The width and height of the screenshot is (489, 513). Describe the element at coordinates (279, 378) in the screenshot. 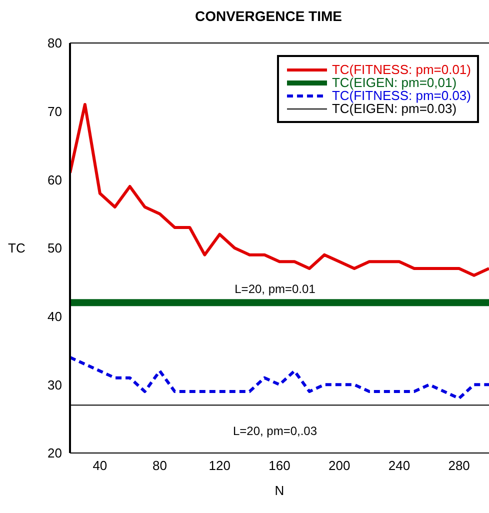

I see `line-series` at that location.